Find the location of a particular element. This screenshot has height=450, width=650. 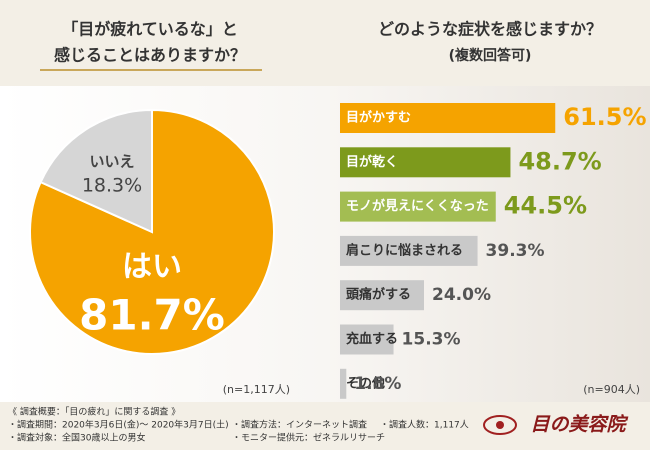

pie-title: 感じることはありますか？ is located at coordinates (150, 55).